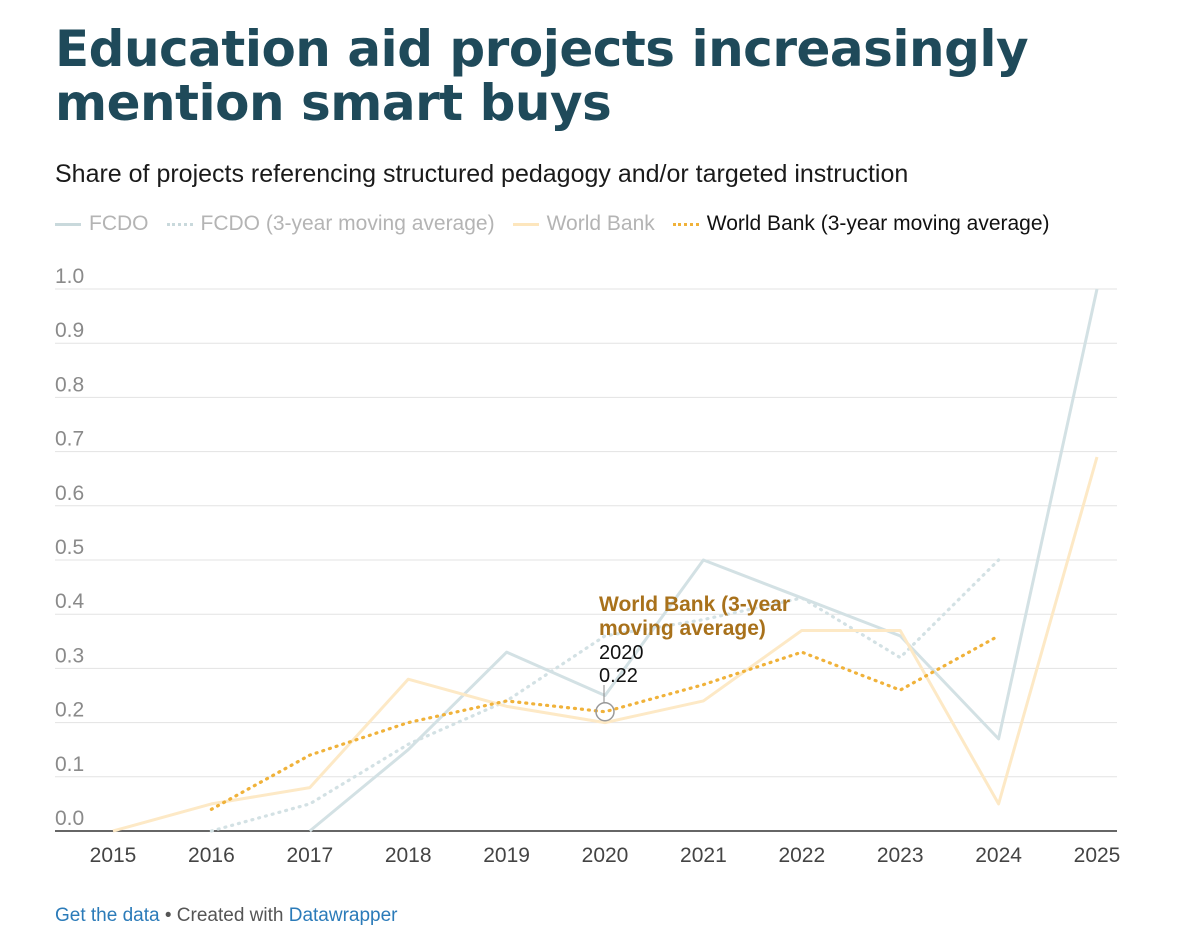  I want to click on y-tick-label: 0.5, so click(69, 547).